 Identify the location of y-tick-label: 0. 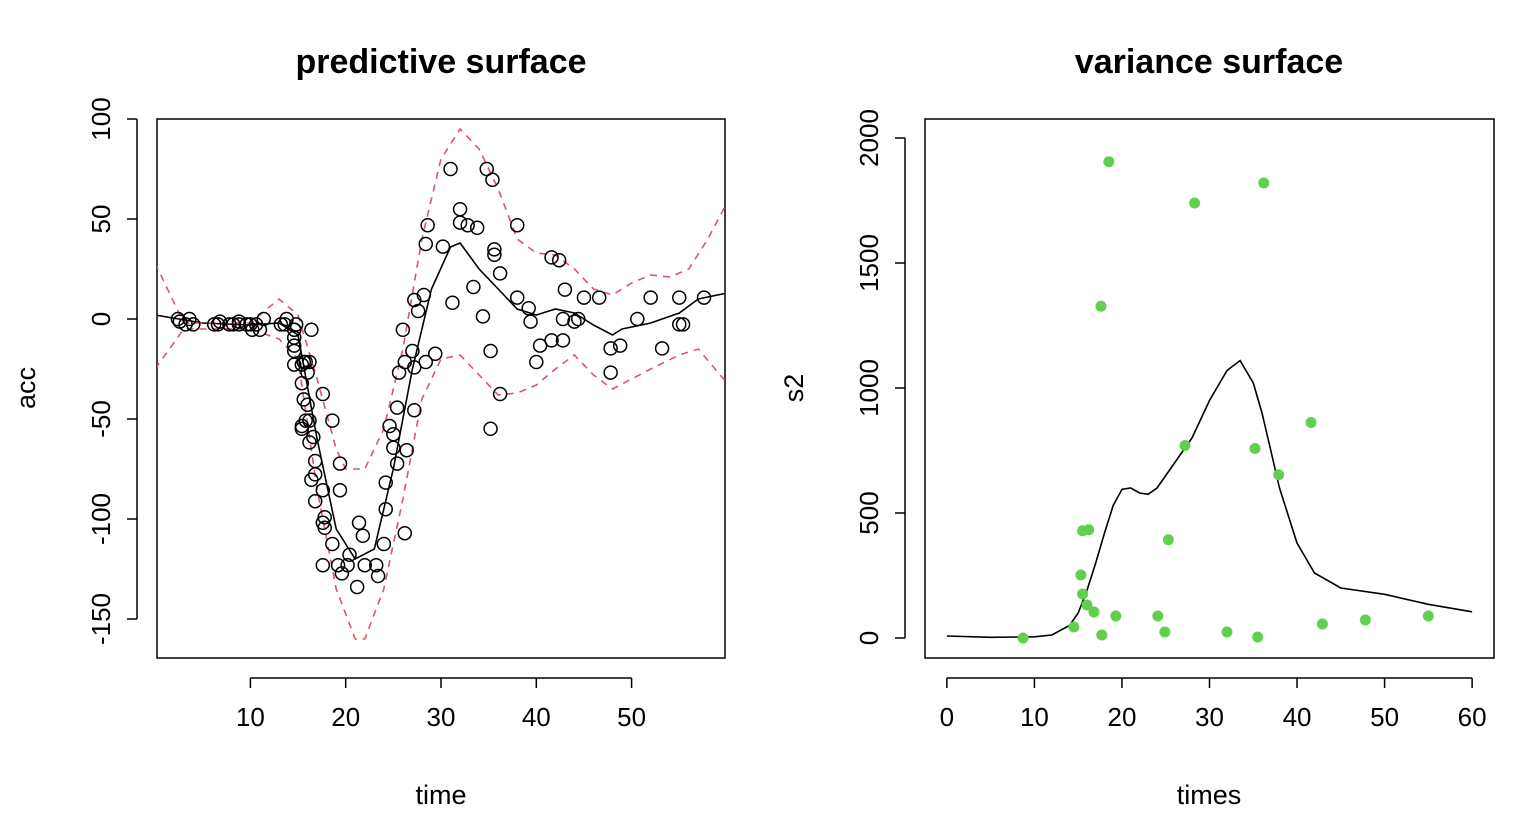
(869, 638).